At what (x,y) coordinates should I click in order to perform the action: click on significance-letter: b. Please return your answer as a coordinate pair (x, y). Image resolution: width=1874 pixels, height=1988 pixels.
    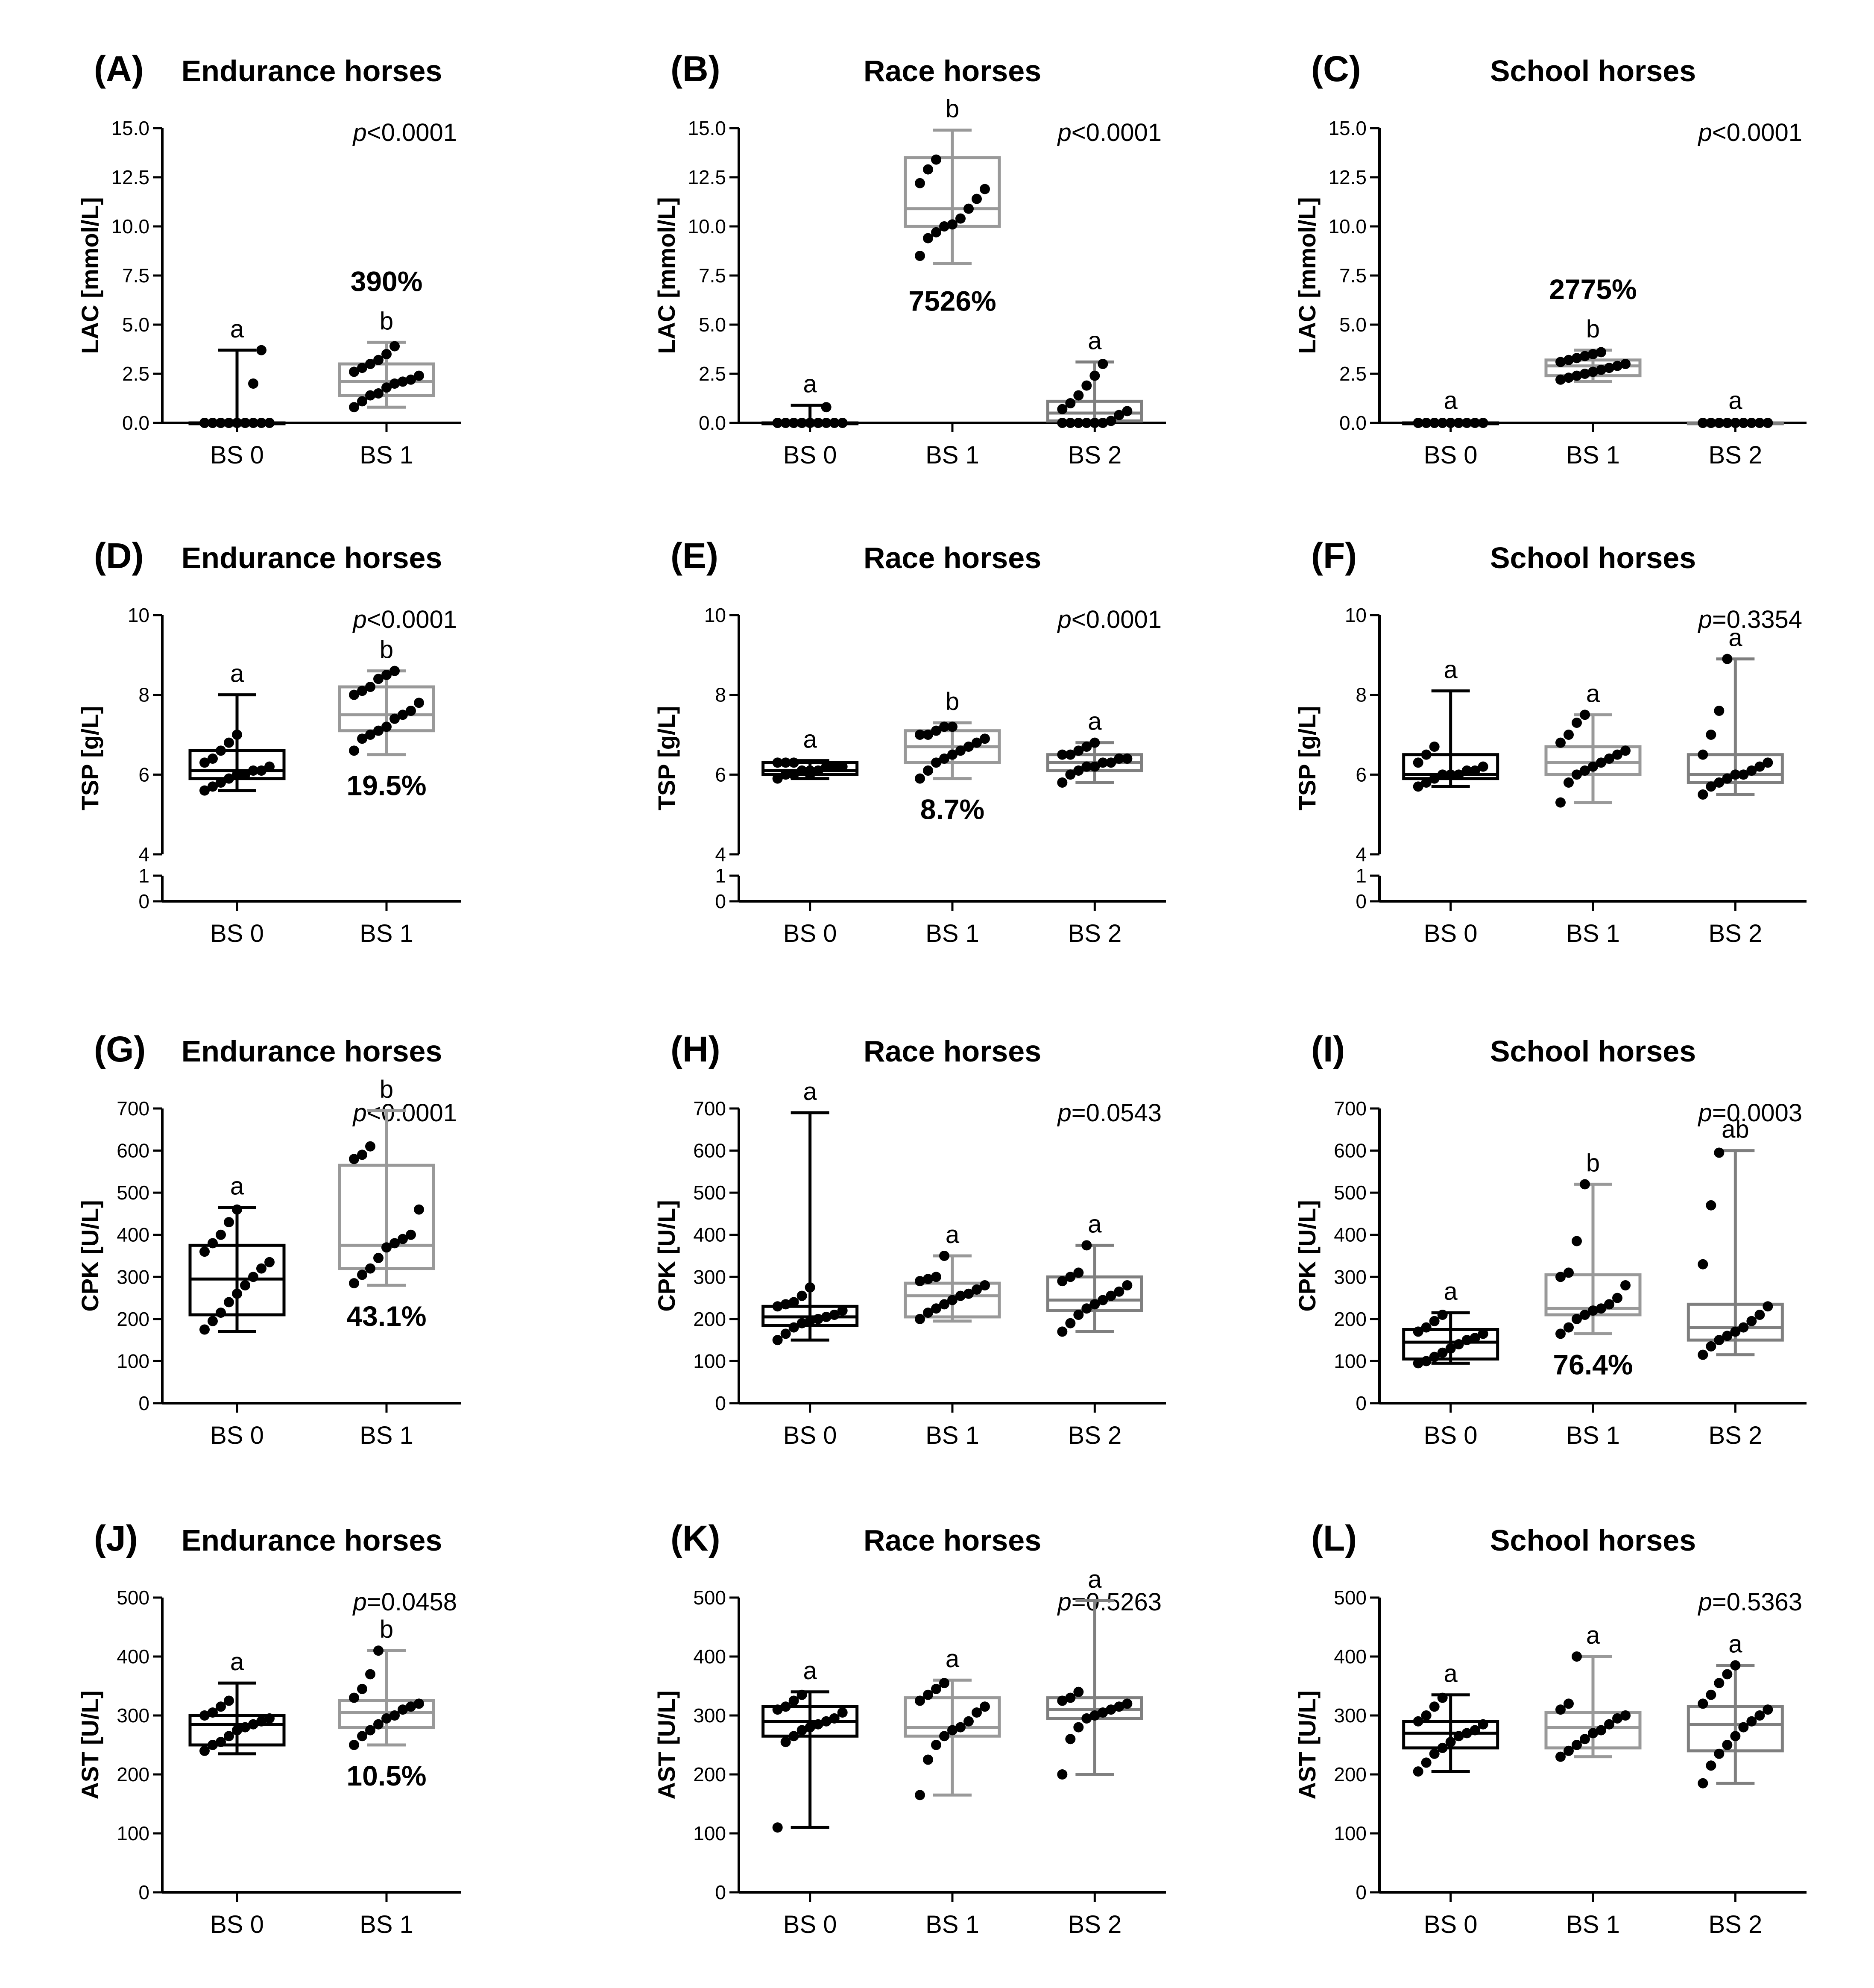
    Looking at the image, I should click on (1593, 329).